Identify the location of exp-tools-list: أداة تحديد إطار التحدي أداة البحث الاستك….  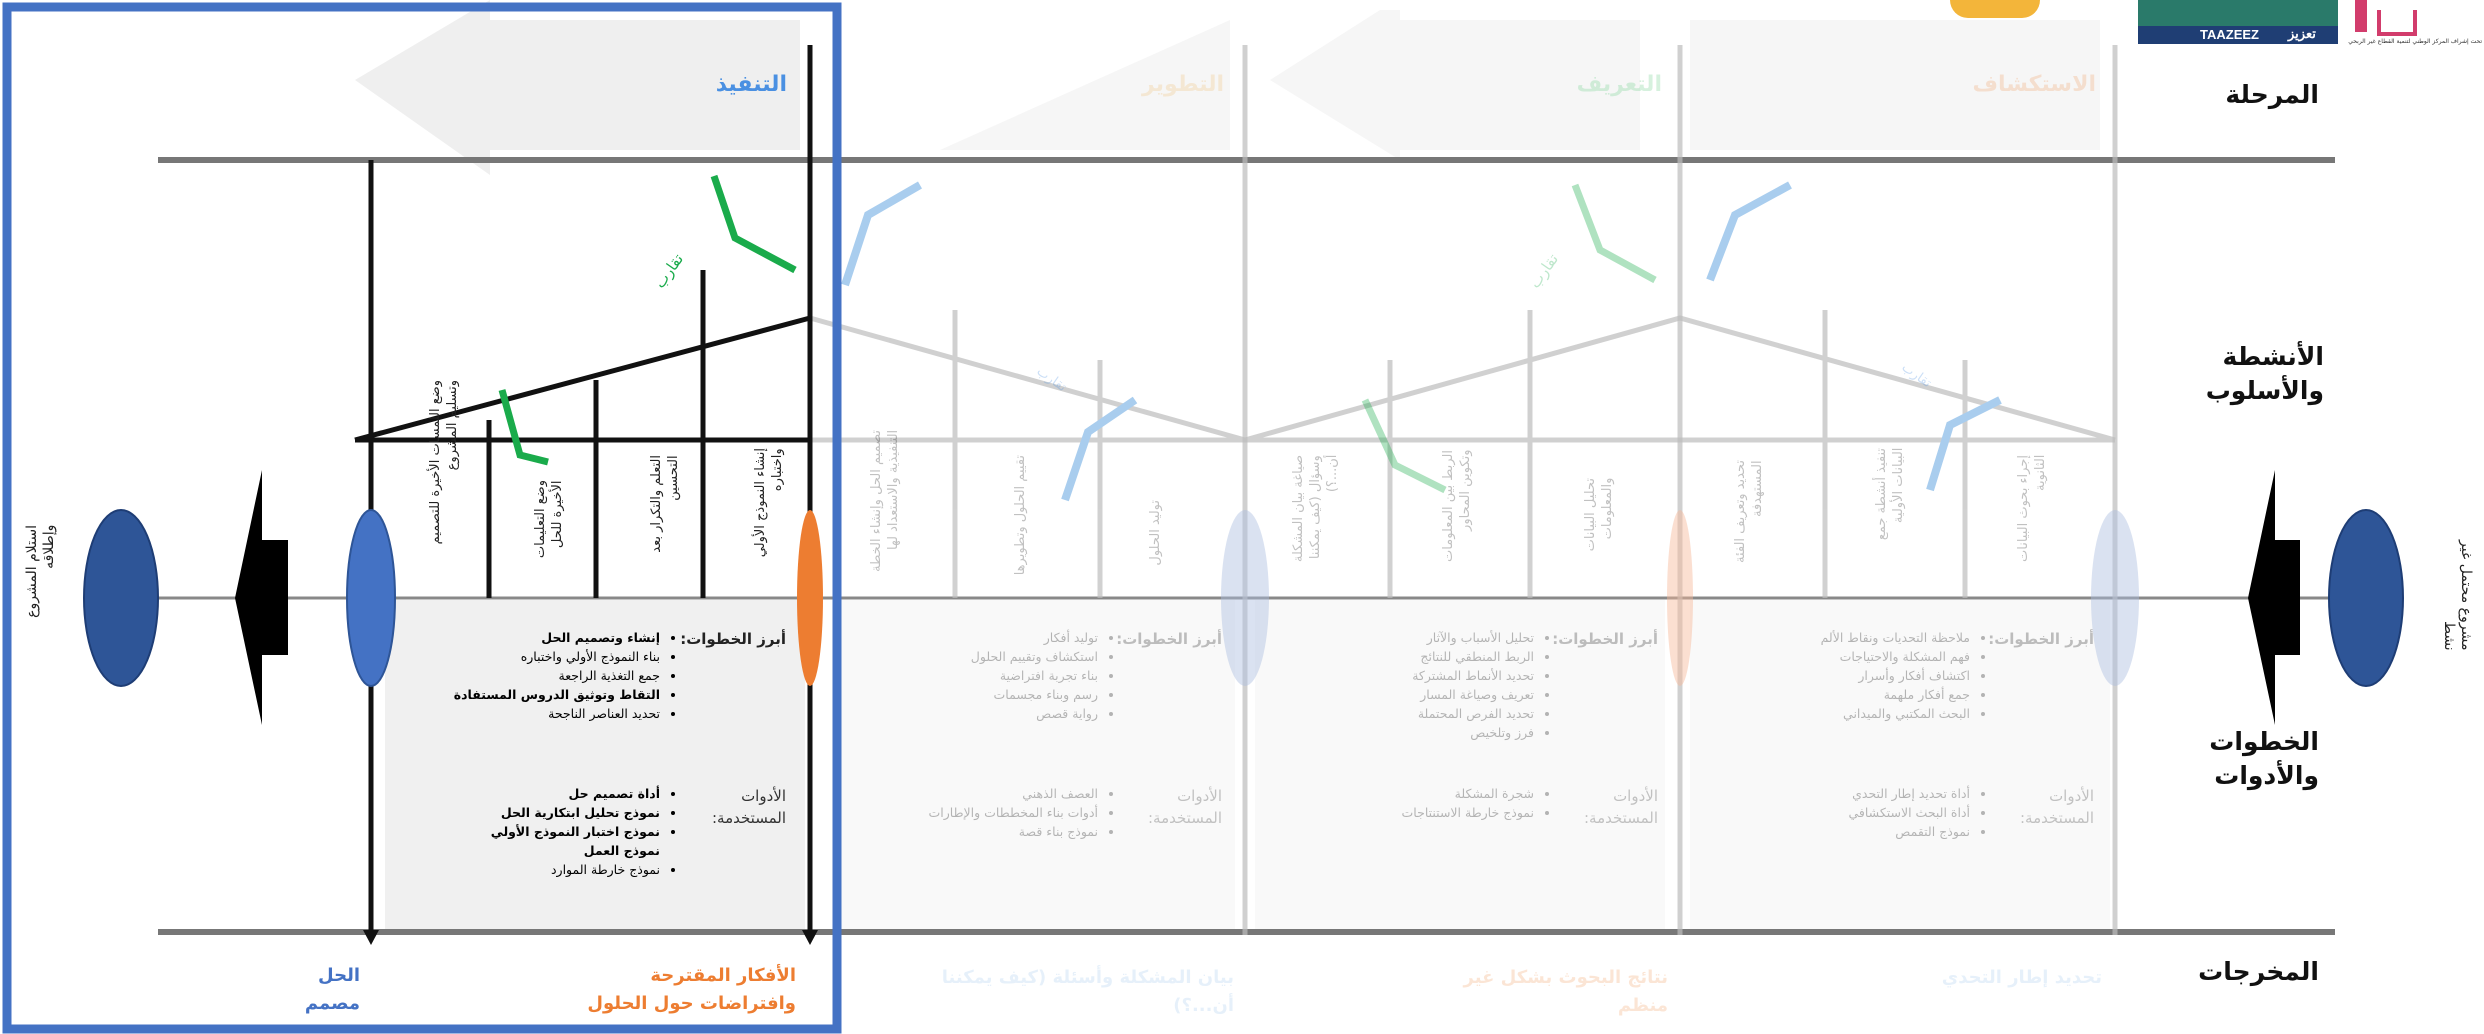
(1916, 812).